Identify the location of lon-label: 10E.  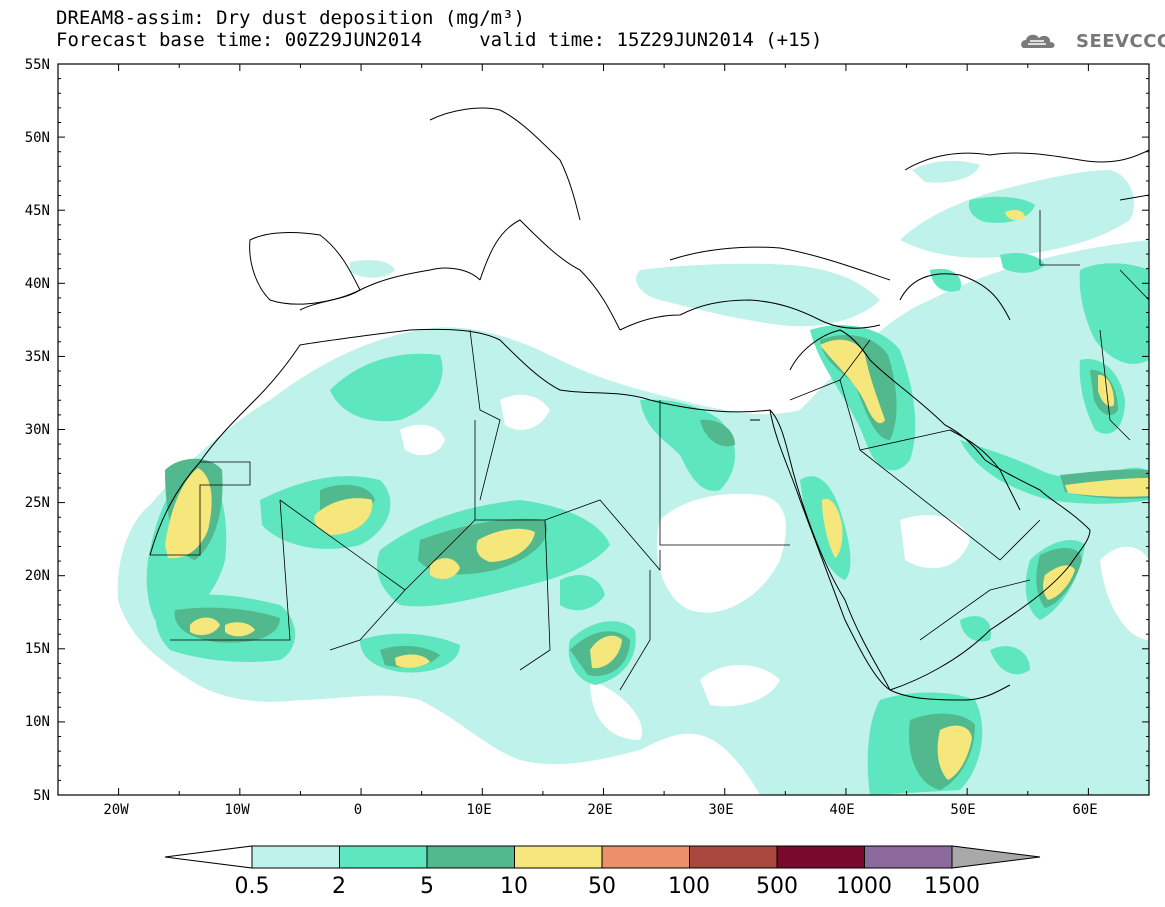
(478, 810).